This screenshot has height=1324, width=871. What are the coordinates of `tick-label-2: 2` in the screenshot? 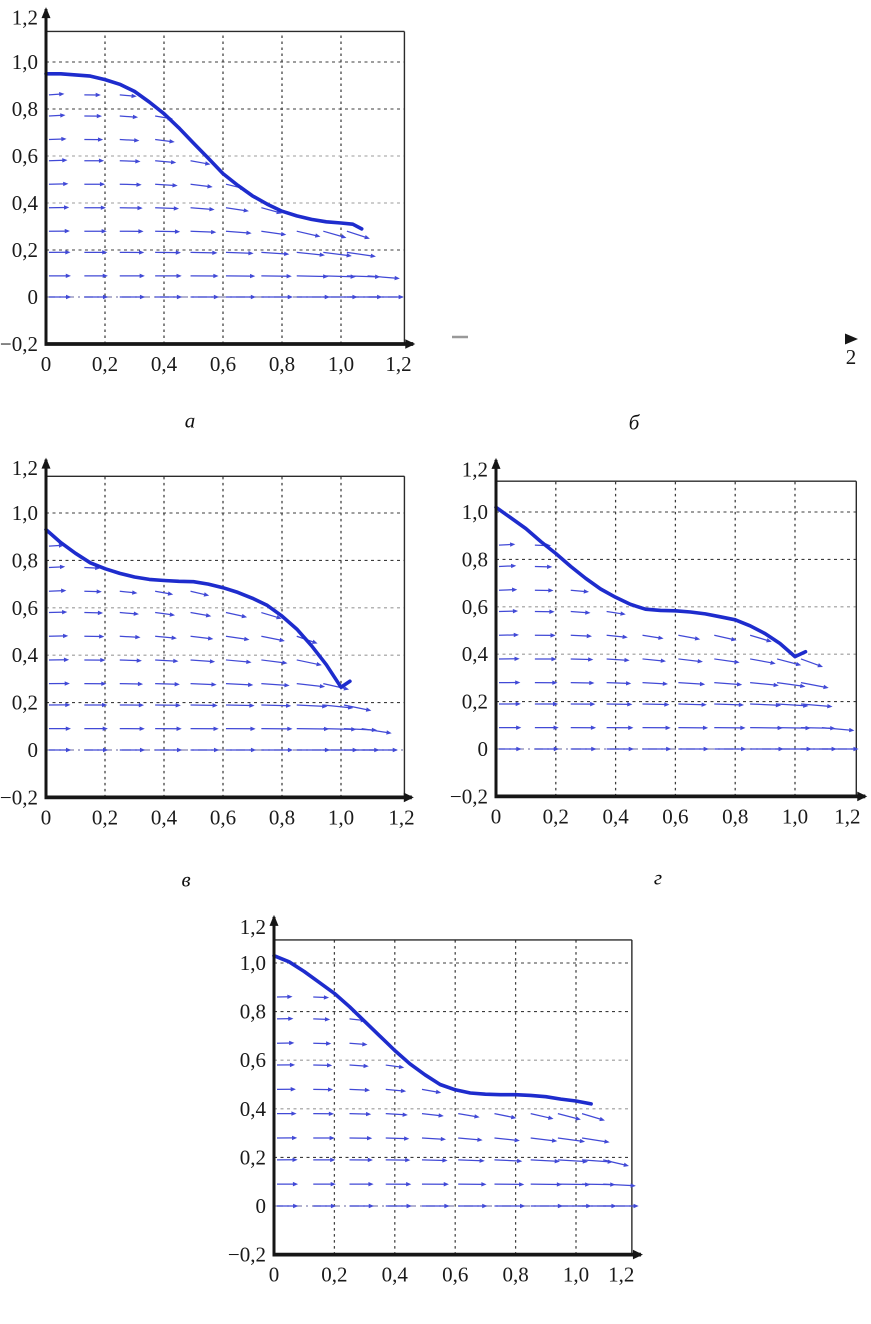 It's located at (851, 357).